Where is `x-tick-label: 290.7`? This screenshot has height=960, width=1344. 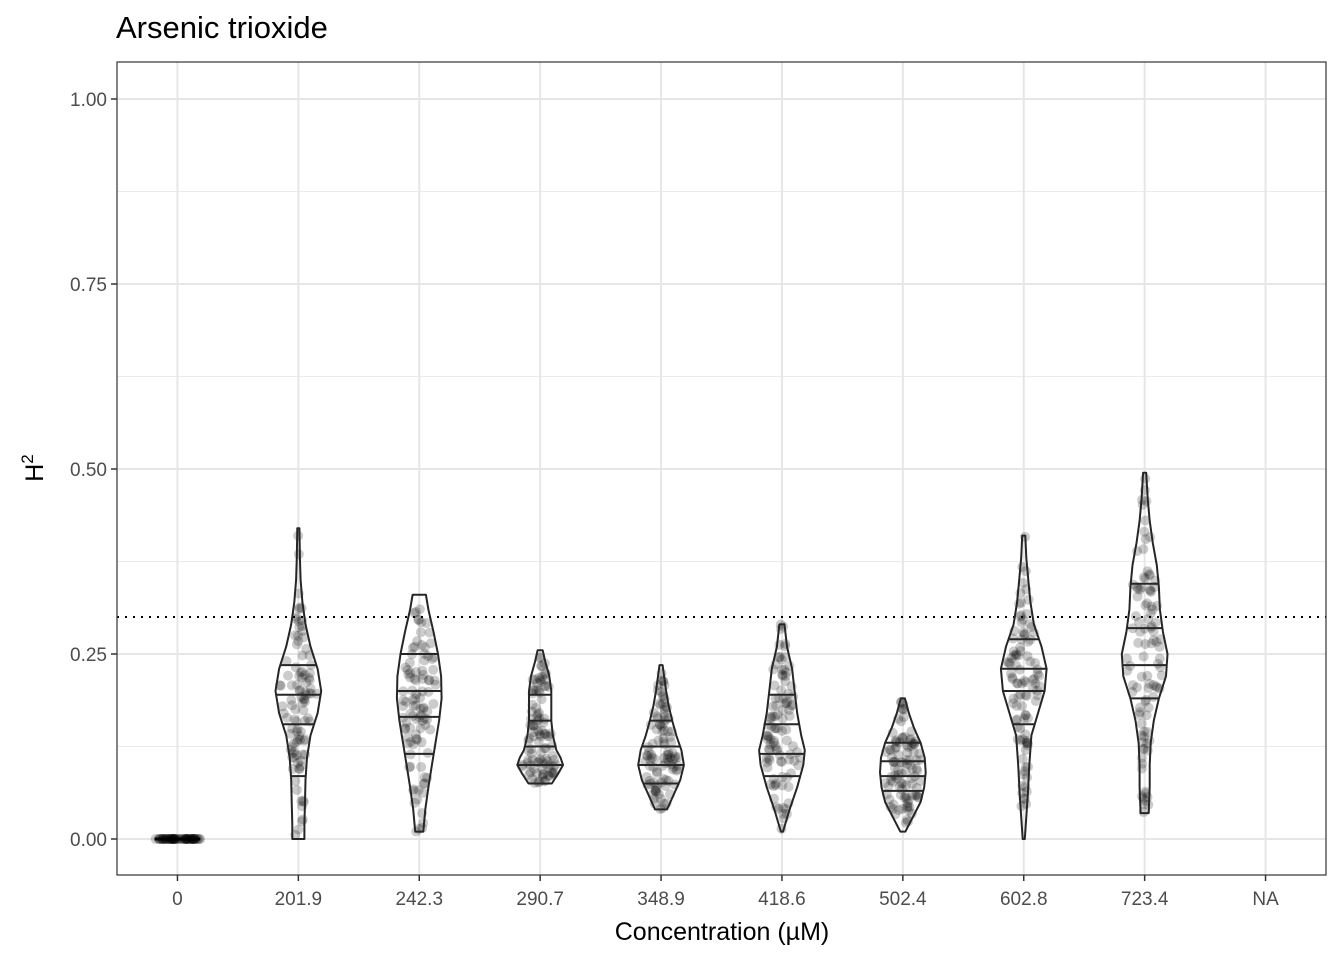
x-tick-label: 290.7 is located at coordinates (540, 899).